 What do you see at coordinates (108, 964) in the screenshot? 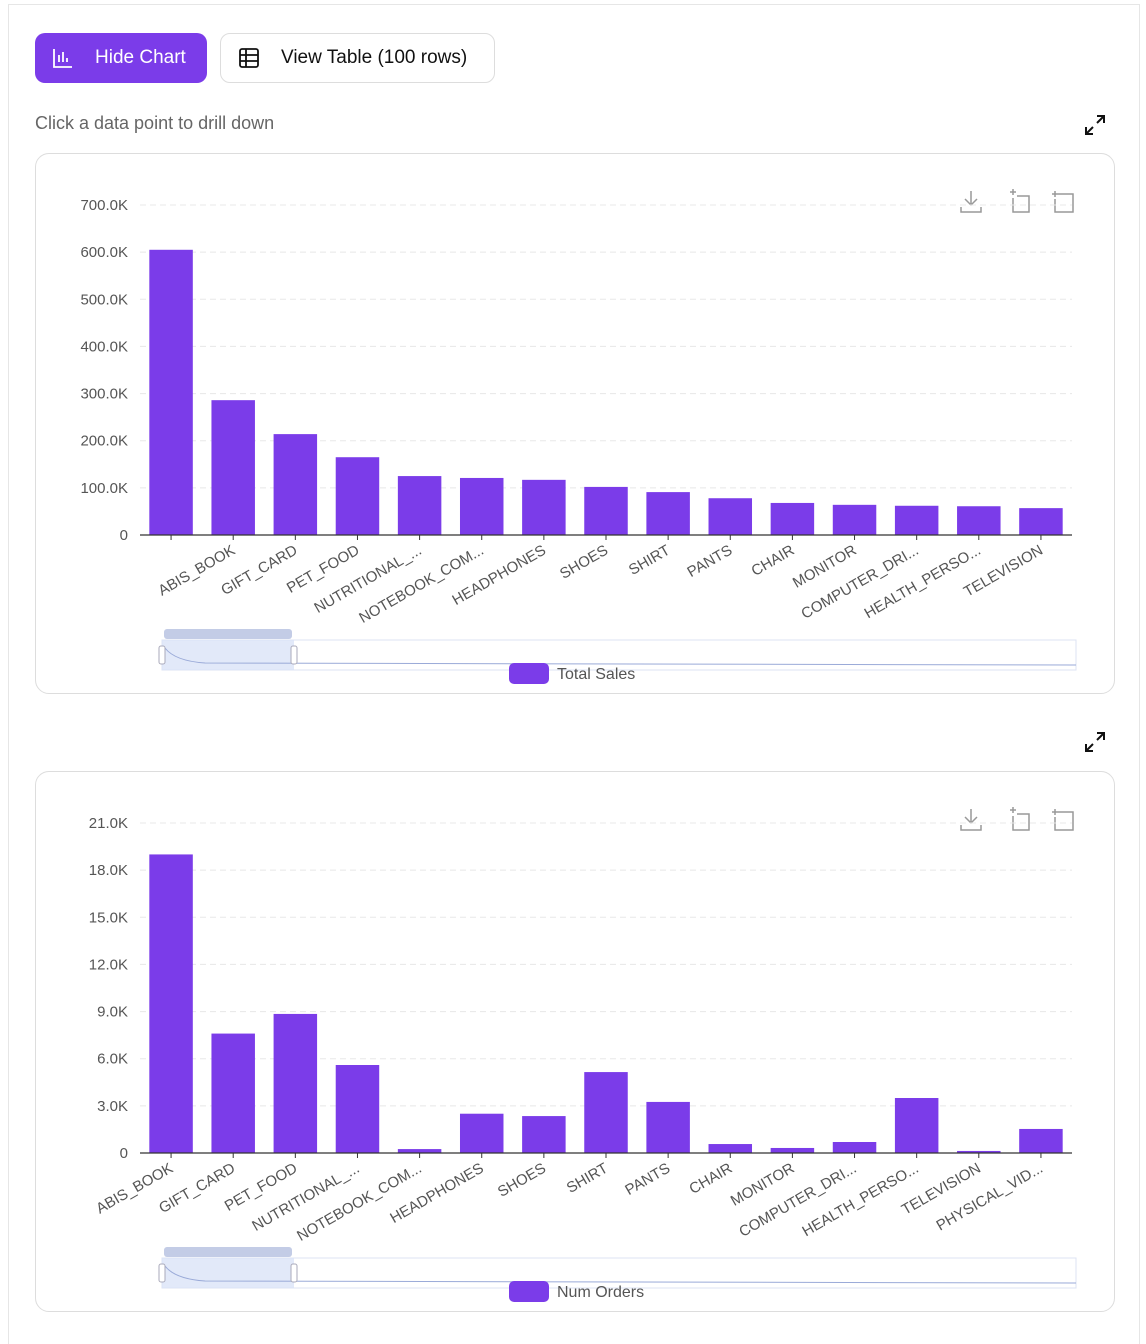
I see `y-tick-label: 12.0K` at bounding box center [108, 964].